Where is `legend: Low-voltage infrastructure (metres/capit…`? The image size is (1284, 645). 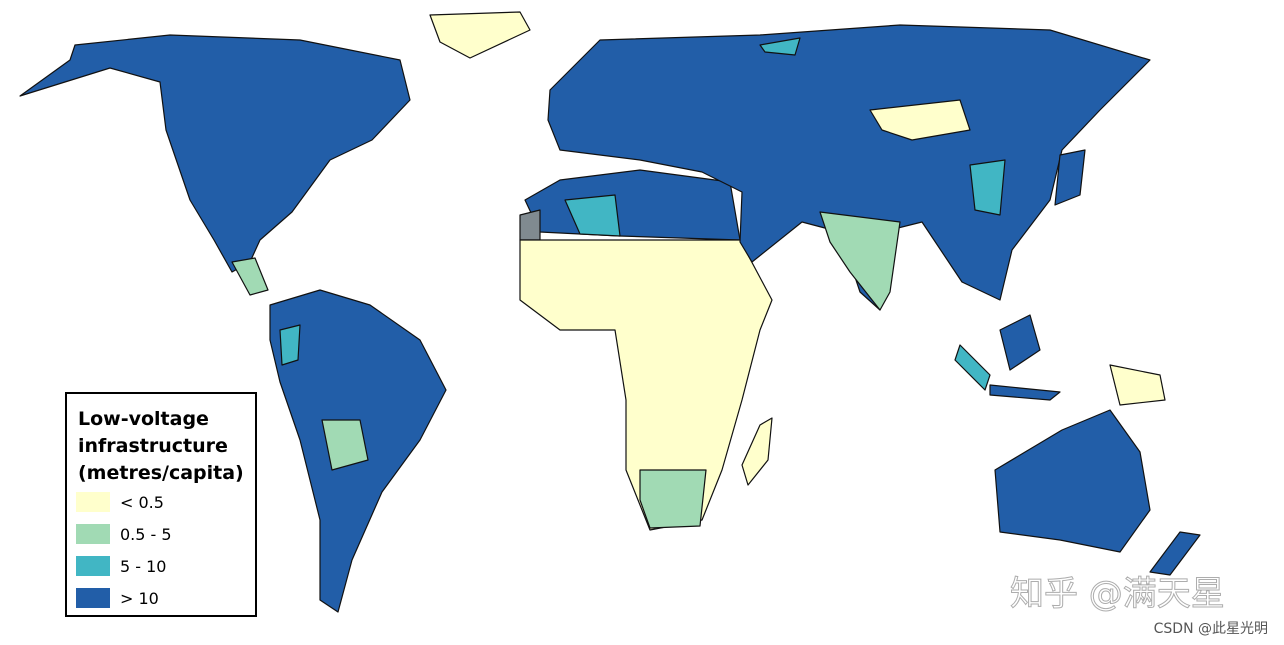 legend: Low-voltage infrastructure (metres/capit… is located at coordinates (161, 504).